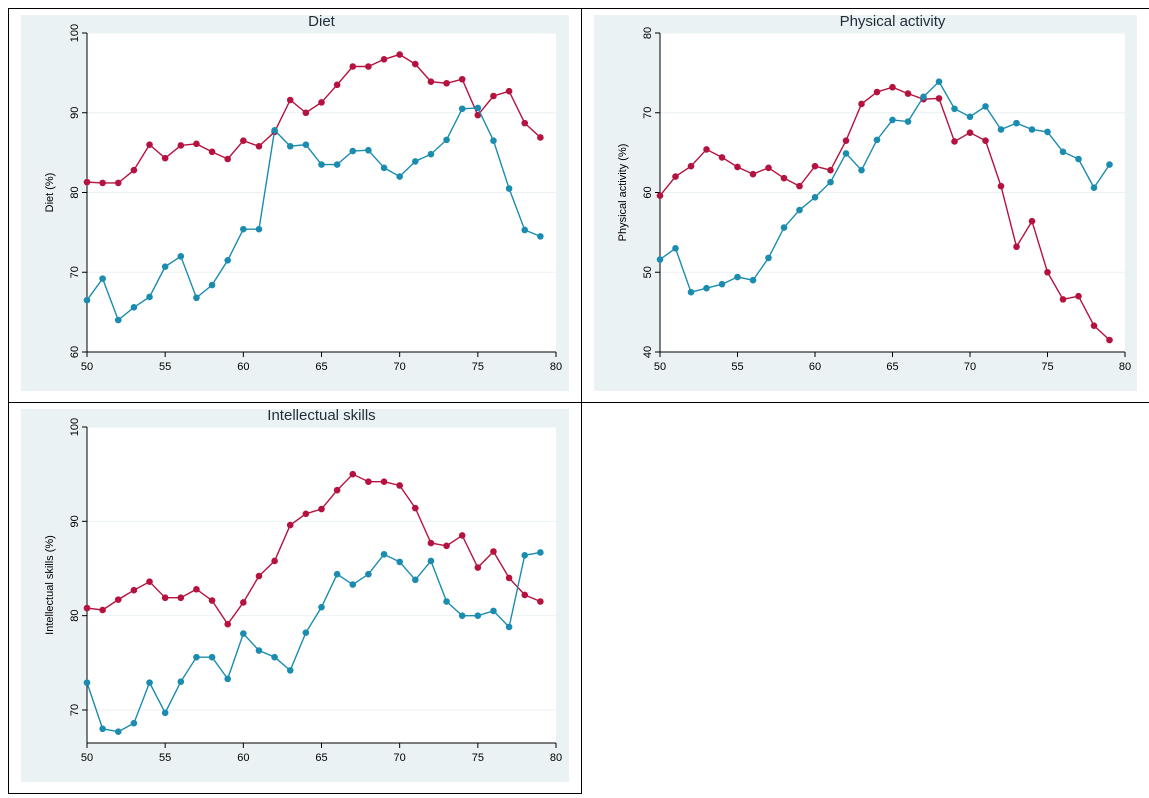 This screenshot has width=1149, height=798. Describe the element at coordinates (75, 427) in the screenshot. I see `y-tick-label: 100` at that location.